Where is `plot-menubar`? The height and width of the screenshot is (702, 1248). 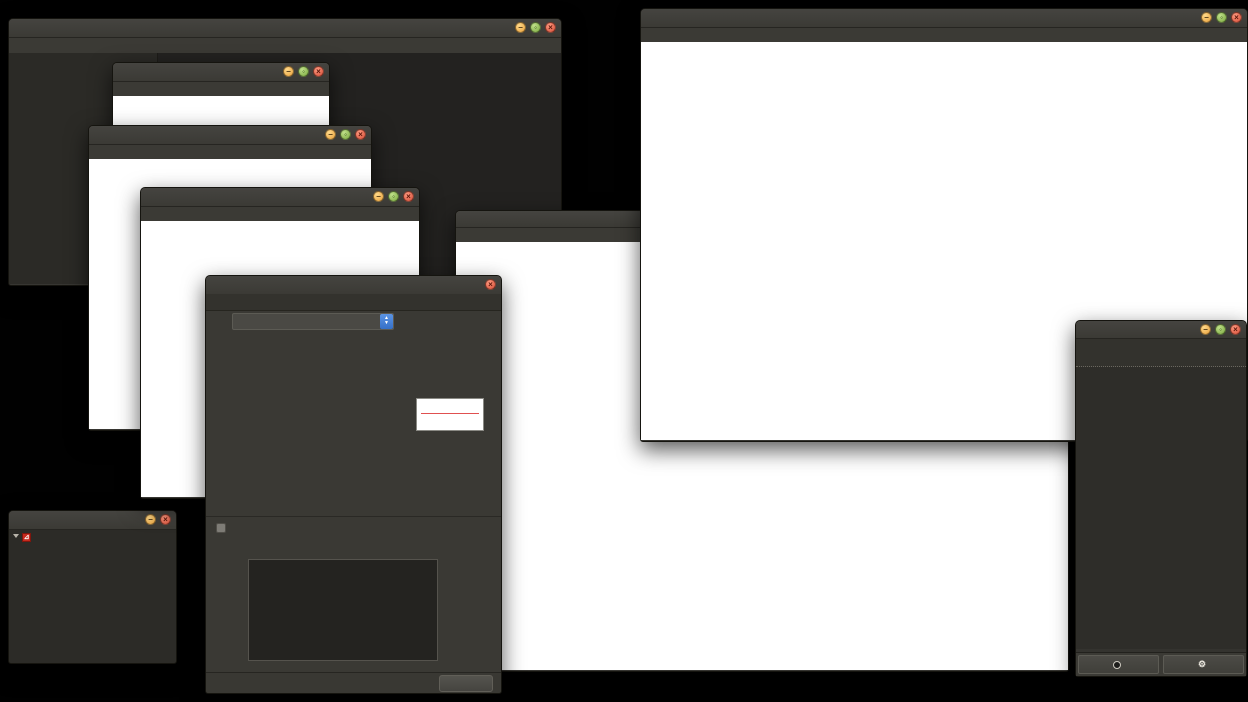 plot-menubar is located at coordinates (944, 35).